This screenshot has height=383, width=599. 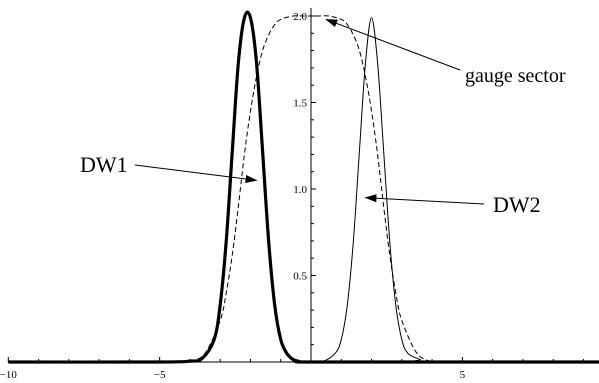 What do you see at coordinates (300, 17) in the screenshot?
I see `y-tick-label: 2.0` at bounding box center [300, 17].